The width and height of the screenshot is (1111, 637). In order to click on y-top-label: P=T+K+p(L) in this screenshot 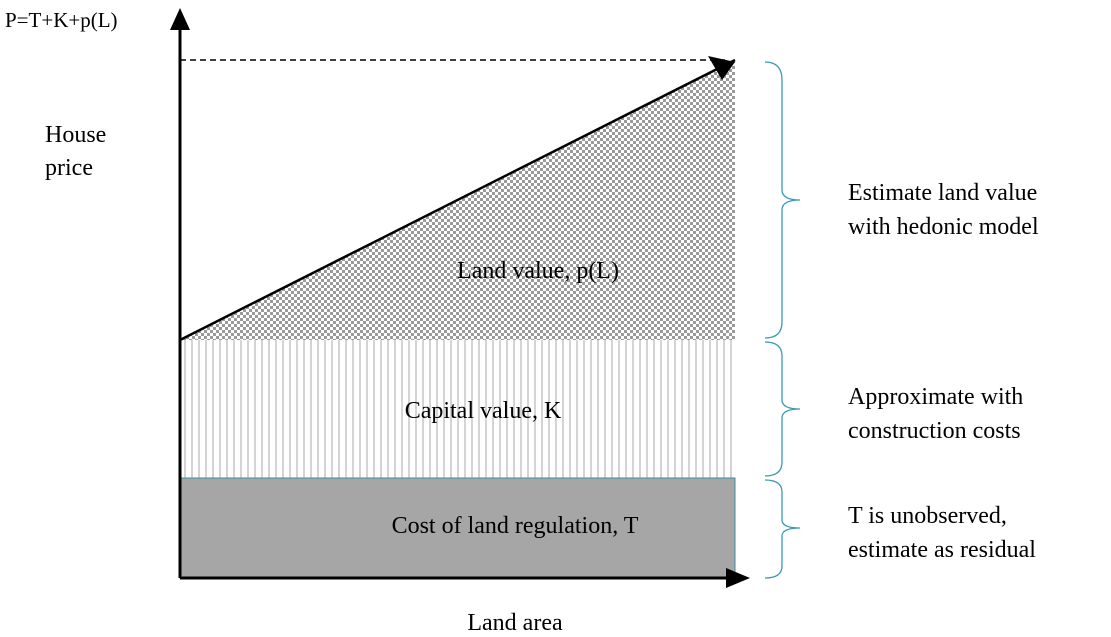, I will do `click(61, 20)`.